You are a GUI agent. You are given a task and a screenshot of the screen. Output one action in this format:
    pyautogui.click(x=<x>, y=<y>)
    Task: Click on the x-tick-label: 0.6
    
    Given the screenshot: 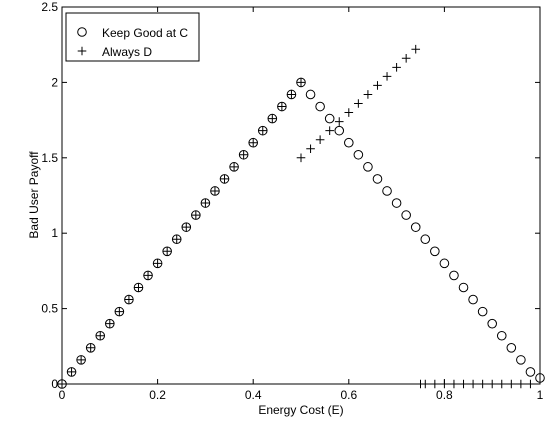 What is the action you would take?
    pyautogui.click(x=348, y=395)
    